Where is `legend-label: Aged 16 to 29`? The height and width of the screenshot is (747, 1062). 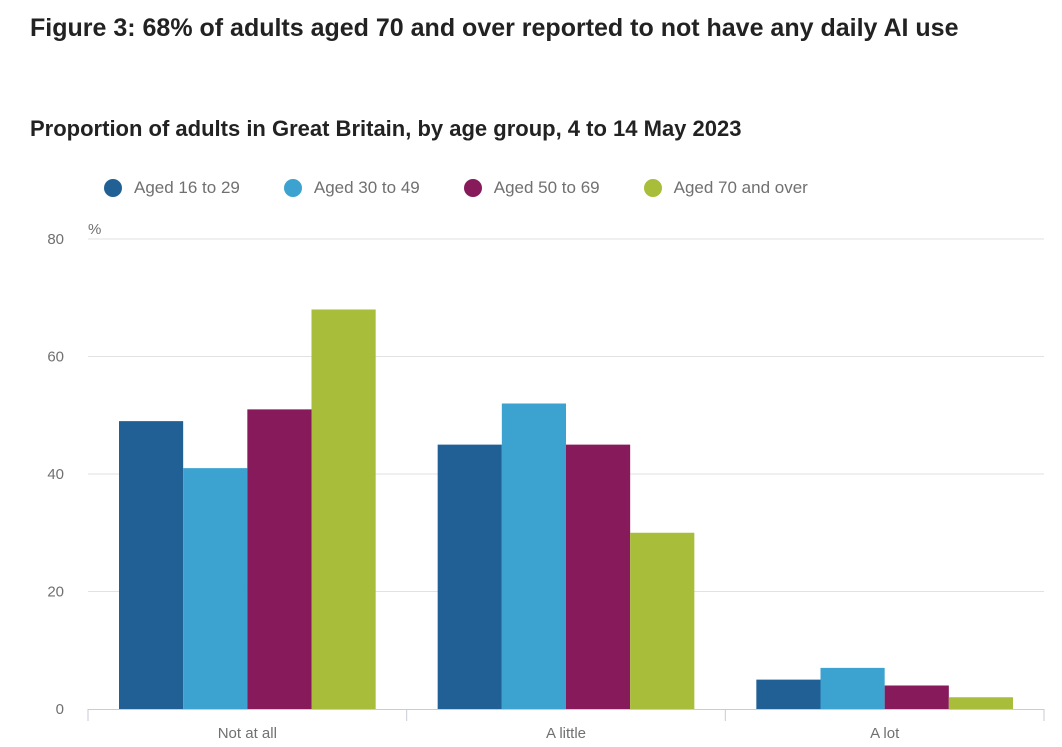 legend-label: Aged 16 to 29 is located at coordinates (187, 187).